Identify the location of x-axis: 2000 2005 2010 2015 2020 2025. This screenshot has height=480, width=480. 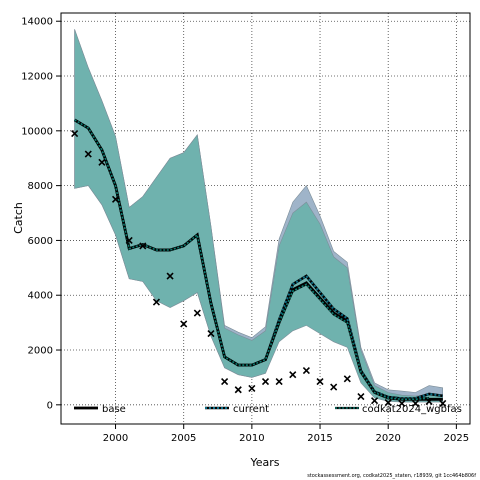
(286, 434).